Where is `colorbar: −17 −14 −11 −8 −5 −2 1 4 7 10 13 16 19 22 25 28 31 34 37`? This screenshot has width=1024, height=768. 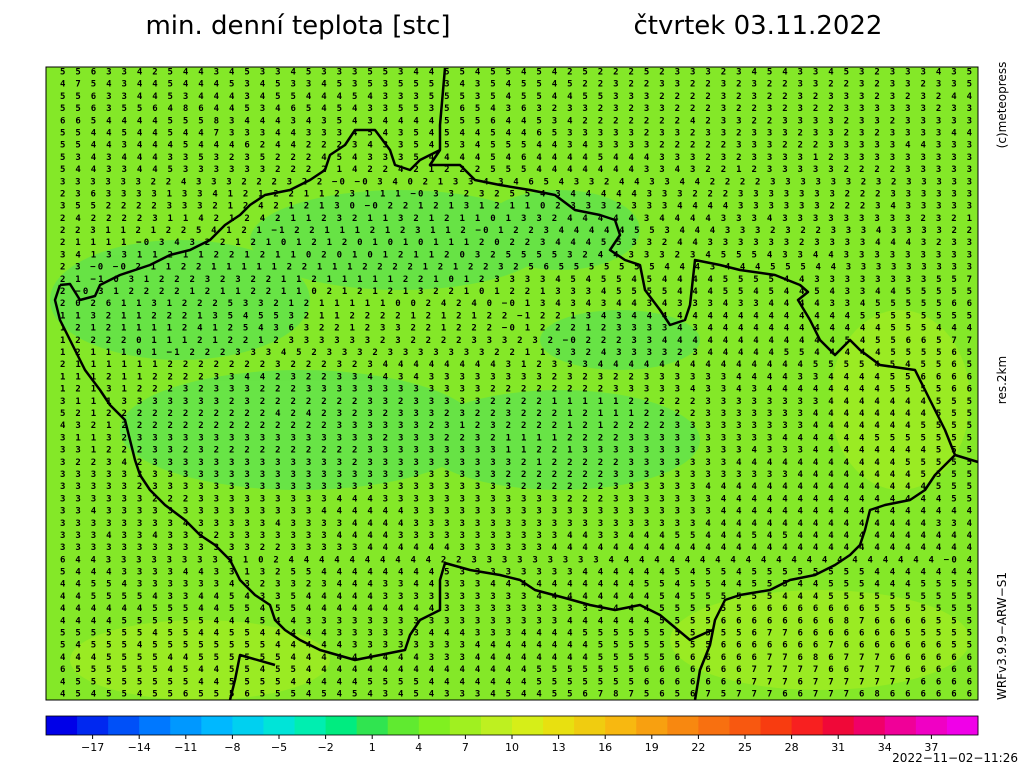 colorbar: −17 −14 −11 −8 −5 −2 1 4 7 10 13 16 19 22 25 28 31 34 37 is located at coordinates (512, 734).